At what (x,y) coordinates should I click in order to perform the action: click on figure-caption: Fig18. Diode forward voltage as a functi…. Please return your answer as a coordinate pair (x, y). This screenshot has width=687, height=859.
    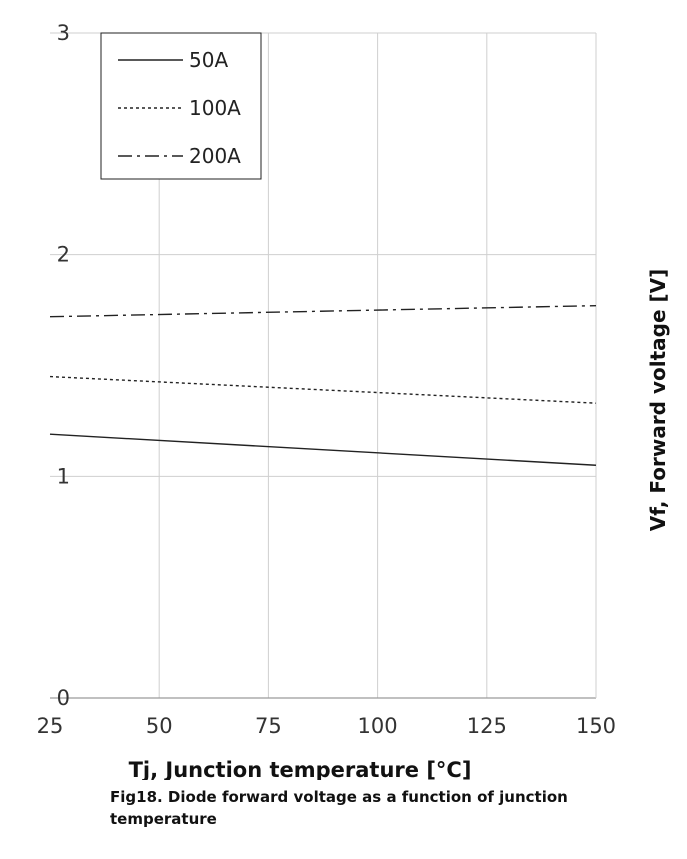
    Looking at the image, I should click on (339, 808).